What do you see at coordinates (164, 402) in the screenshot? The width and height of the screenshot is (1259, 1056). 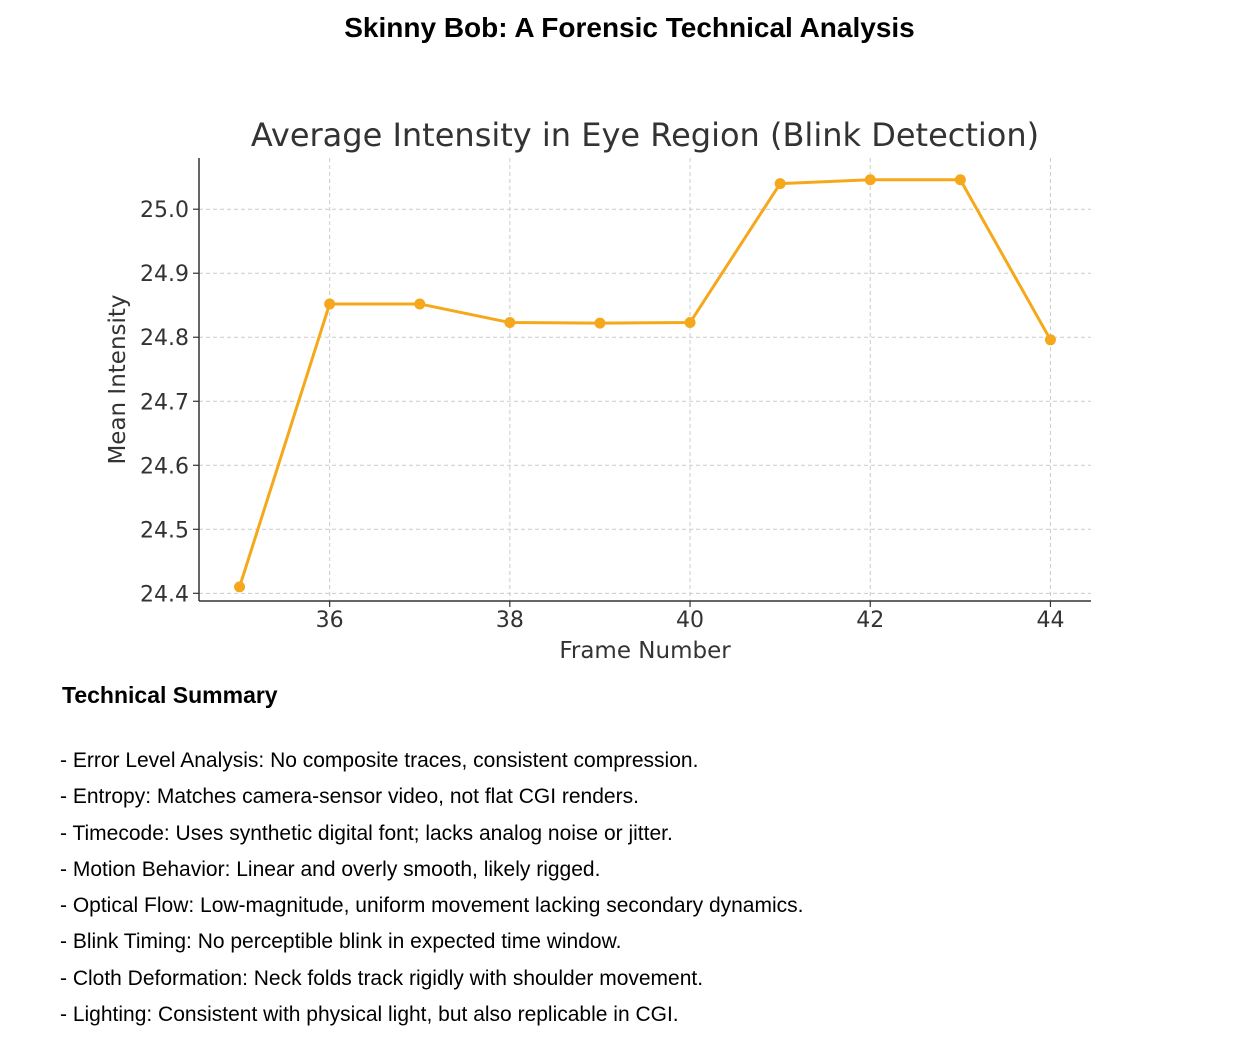 I see `y-tick-label: 24.7` at bounding box center [164, 402].